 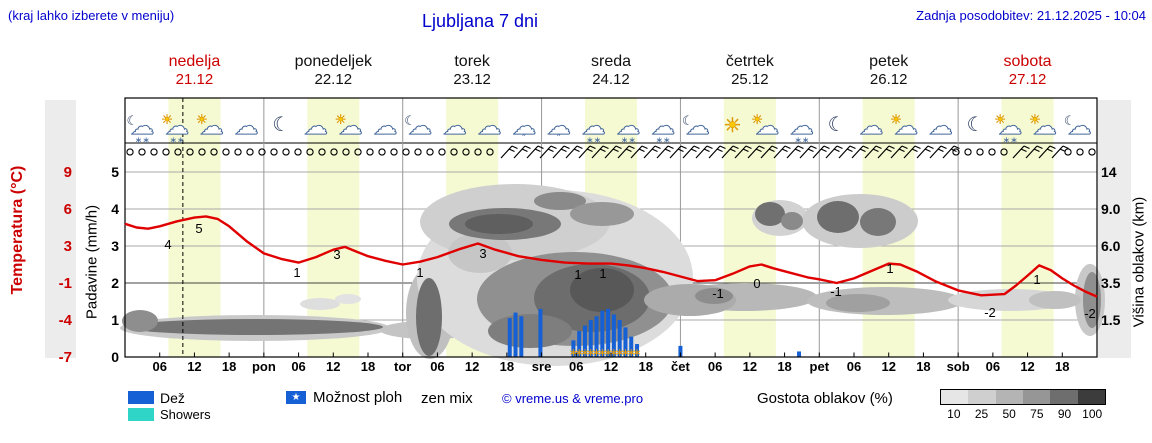 What do you see at coordinates (402, 366) in the screenshot?
I see `x-day-label: tor` at bounding box center [402, 366].